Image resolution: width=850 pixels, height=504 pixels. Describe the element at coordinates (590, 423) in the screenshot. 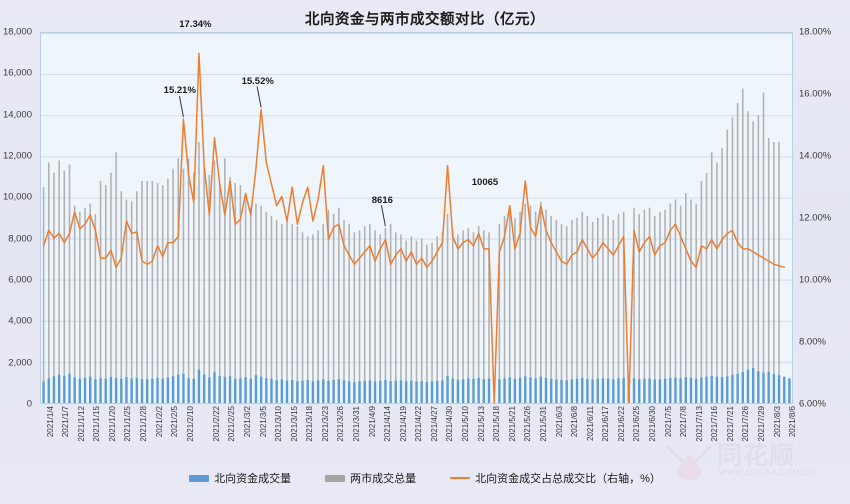

I see `x-axis-tick: 2021/6/11` at that location.